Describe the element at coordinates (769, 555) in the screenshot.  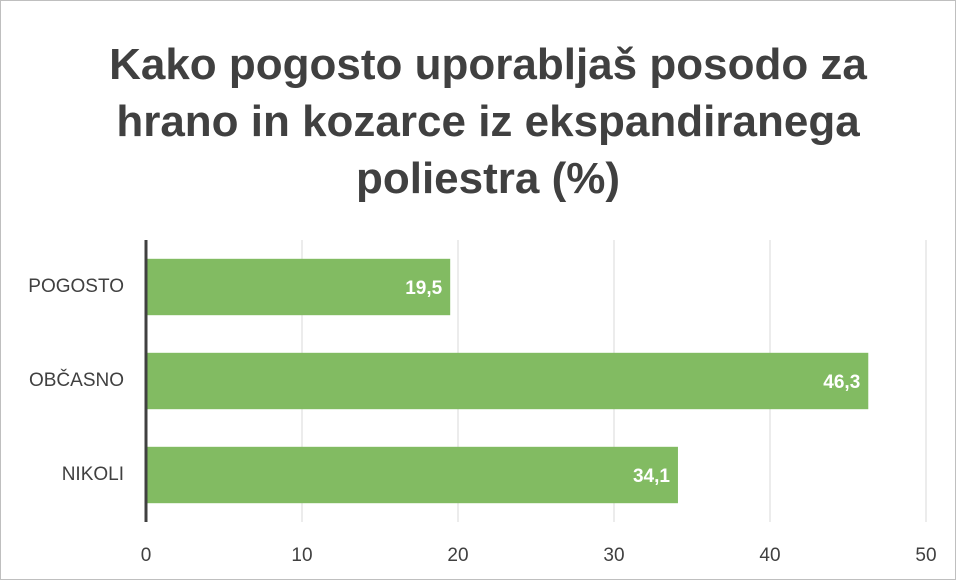
I see `x-tick-label: 40` at that location.